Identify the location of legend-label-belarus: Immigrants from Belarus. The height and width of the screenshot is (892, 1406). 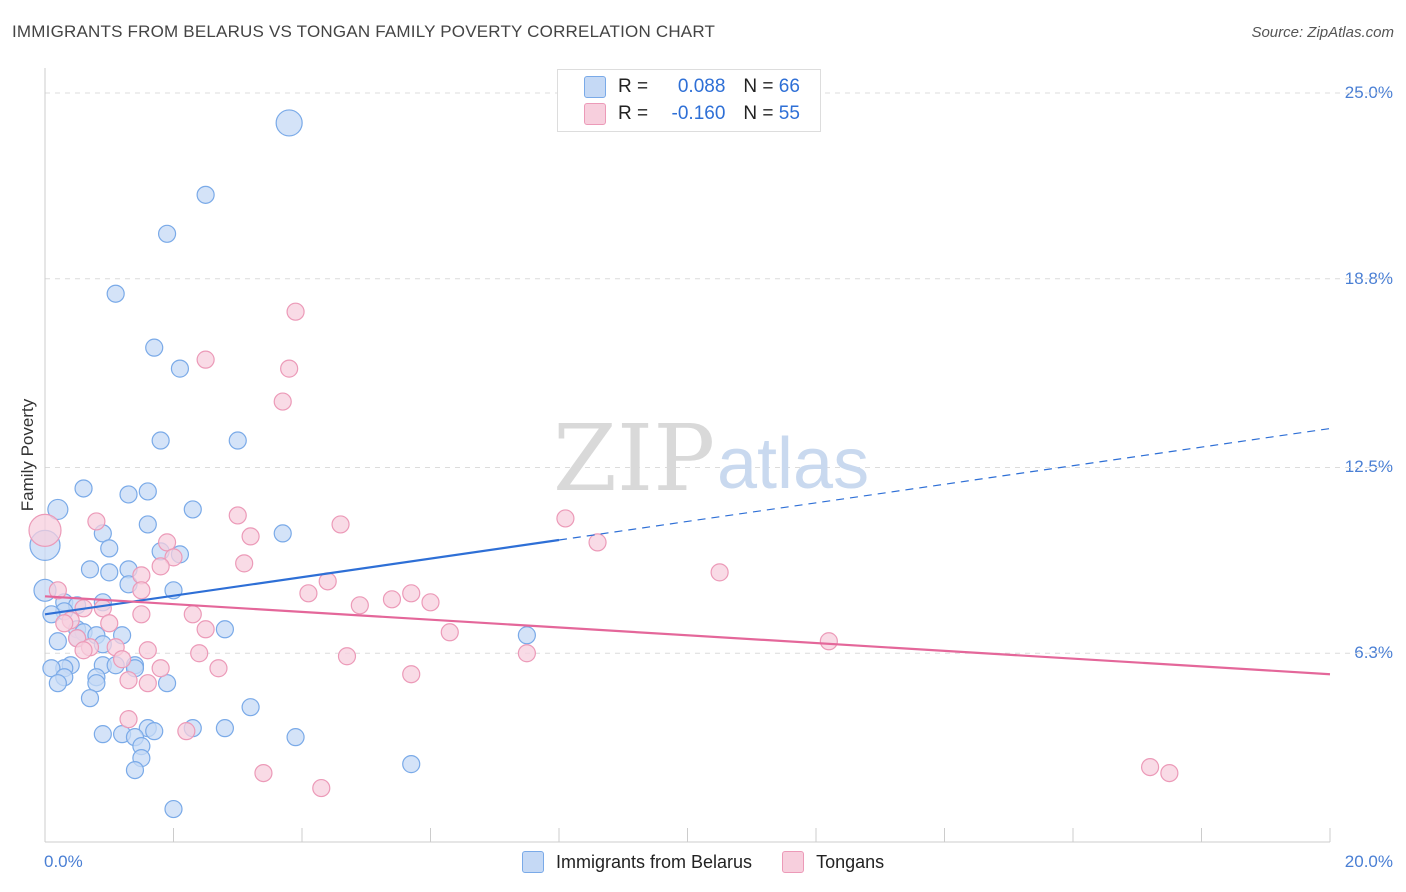
(654, 861).